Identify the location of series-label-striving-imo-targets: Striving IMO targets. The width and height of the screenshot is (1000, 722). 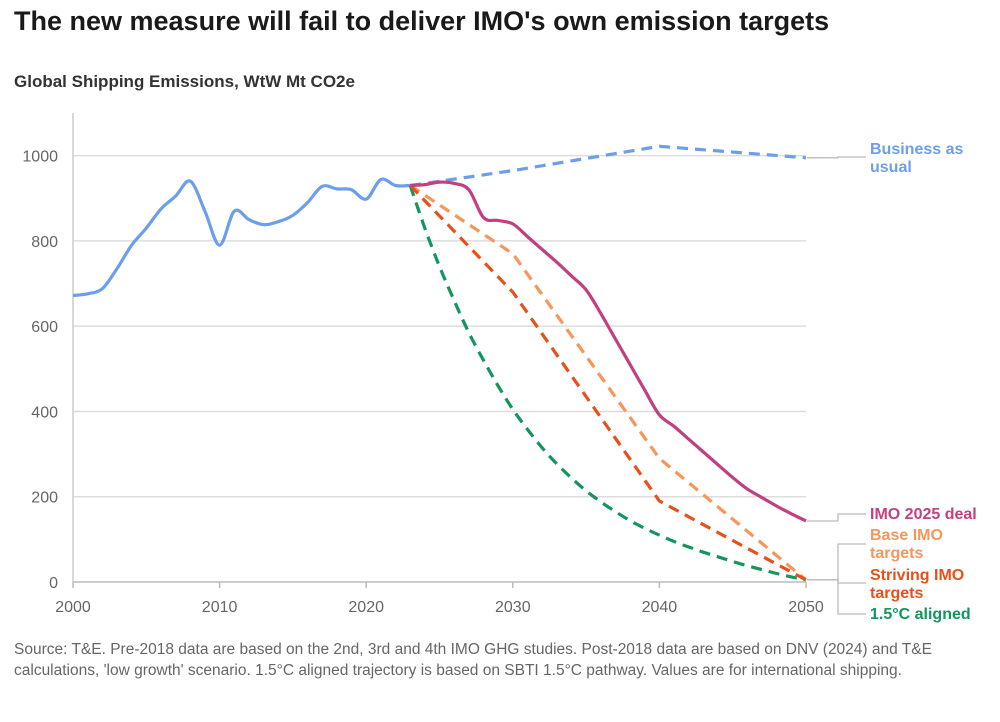
(917, 584).